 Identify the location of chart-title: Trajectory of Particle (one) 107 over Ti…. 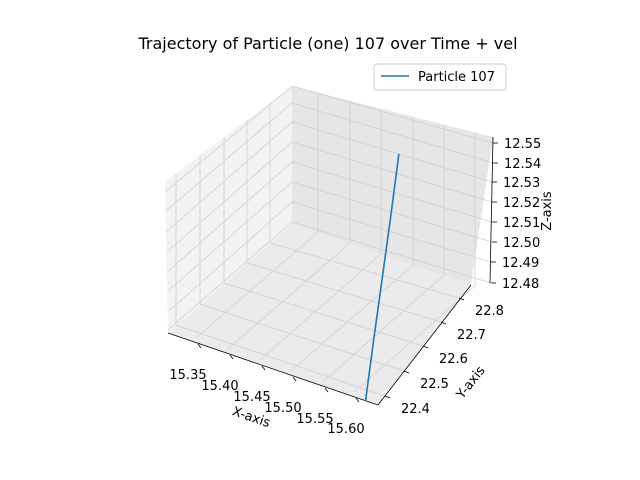
(327, 43).